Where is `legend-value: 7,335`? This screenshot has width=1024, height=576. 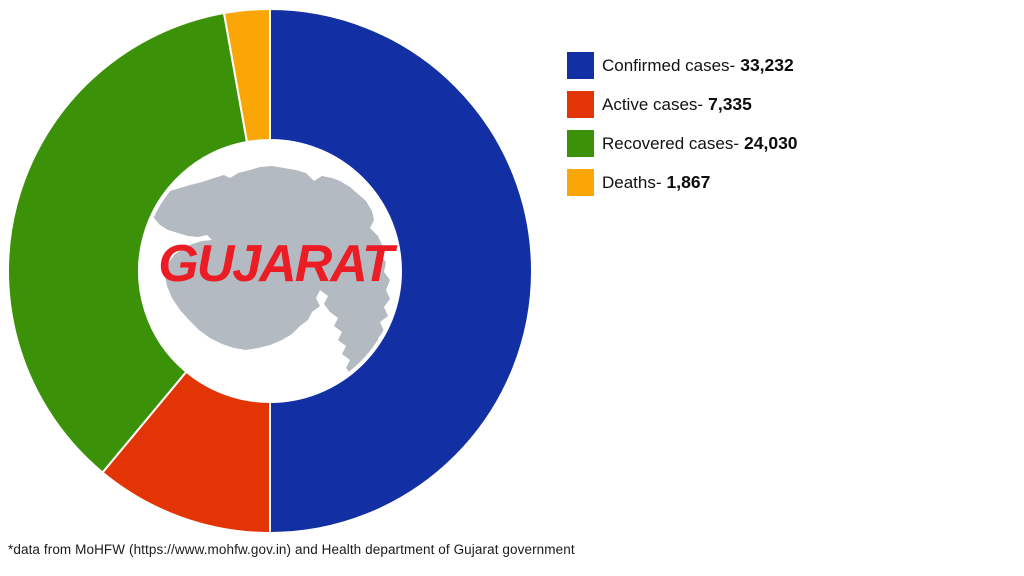
legend-value: 7,335 is located at coordinates (730, 104).